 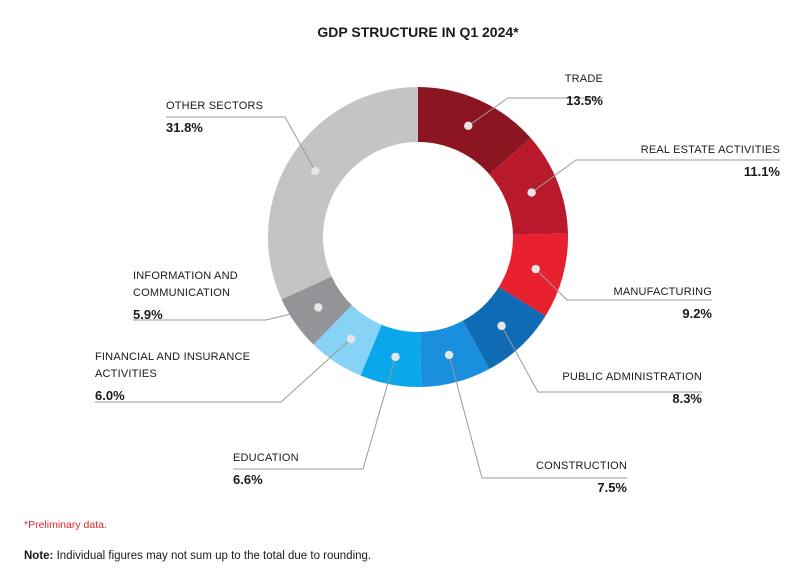 I want to click on value-label-manufacturing: 9.2%, so click(x=697, y=313).